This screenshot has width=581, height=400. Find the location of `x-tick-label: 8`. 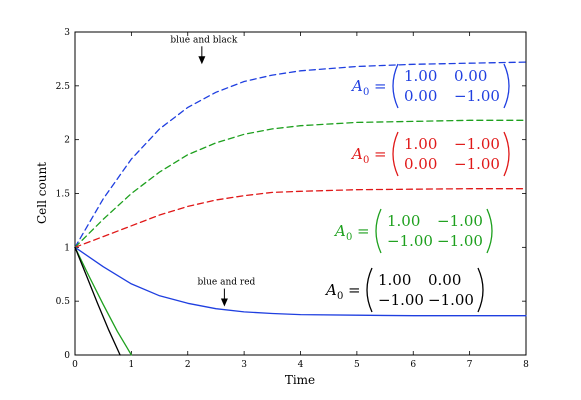

x-tick-label: 8 is located at coordinates (526, 365).